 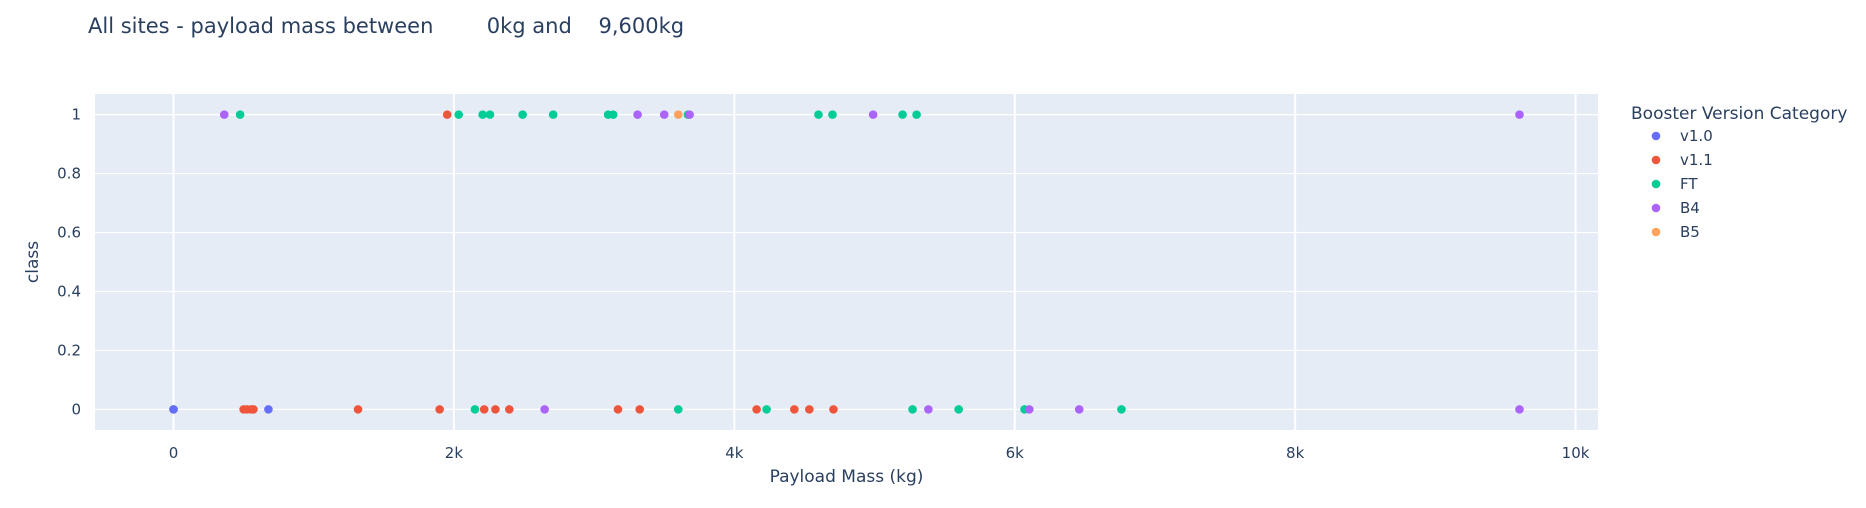 I want to click on x-tick-label: 0, so click(x=174, y=453).